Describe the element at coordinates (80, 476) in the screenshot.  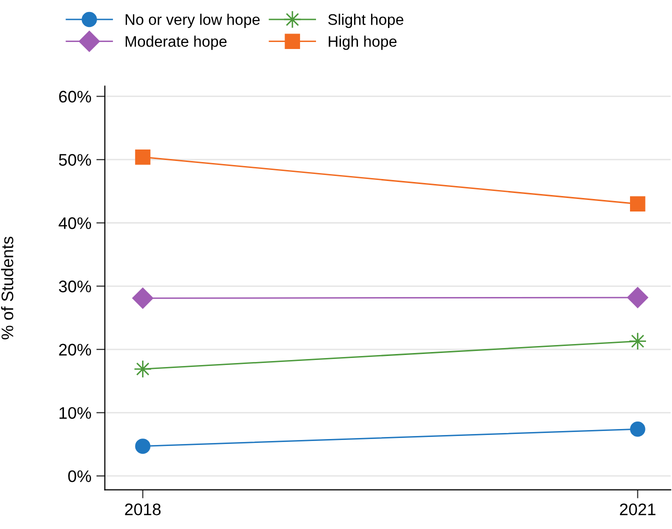
I see `y-tick-label: 0%` at that location.